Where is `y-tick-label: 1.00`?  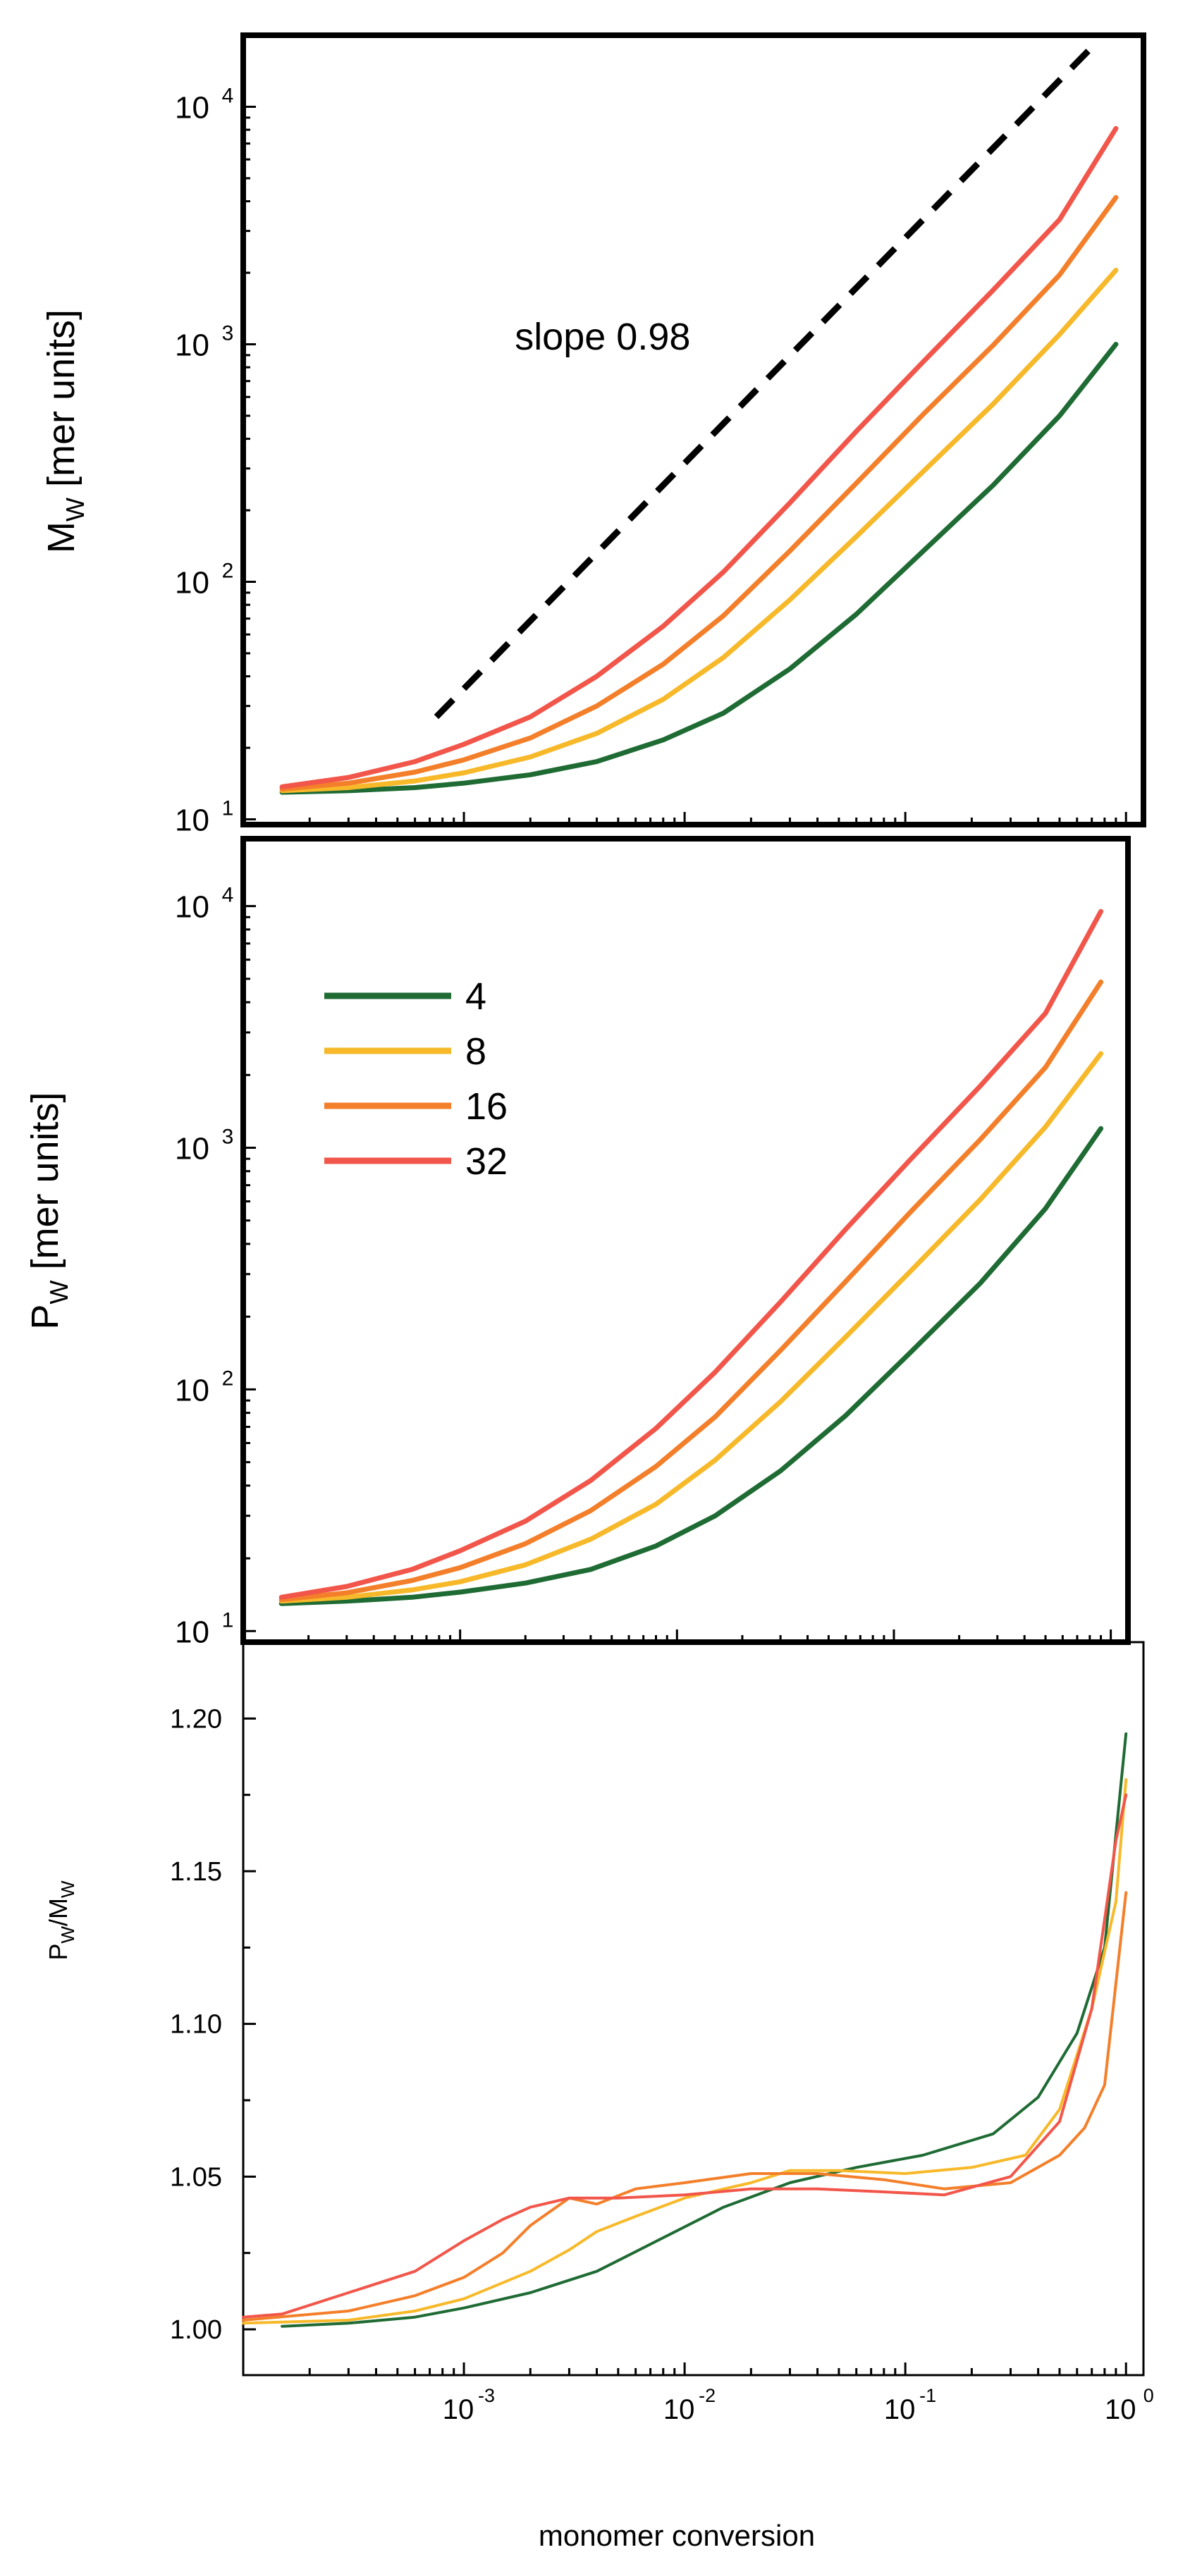 y-tick-label: 1.00 is located at coordinates (196, 2330).